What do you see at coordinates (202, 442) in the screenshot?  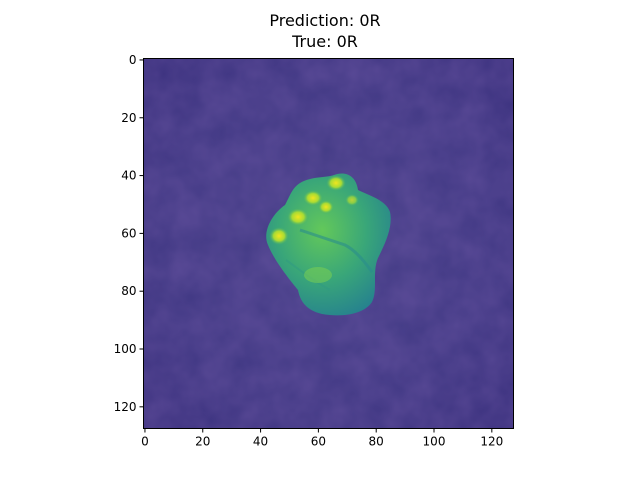 I see `x-tick-label: 20` at bounding box center [202, 442].